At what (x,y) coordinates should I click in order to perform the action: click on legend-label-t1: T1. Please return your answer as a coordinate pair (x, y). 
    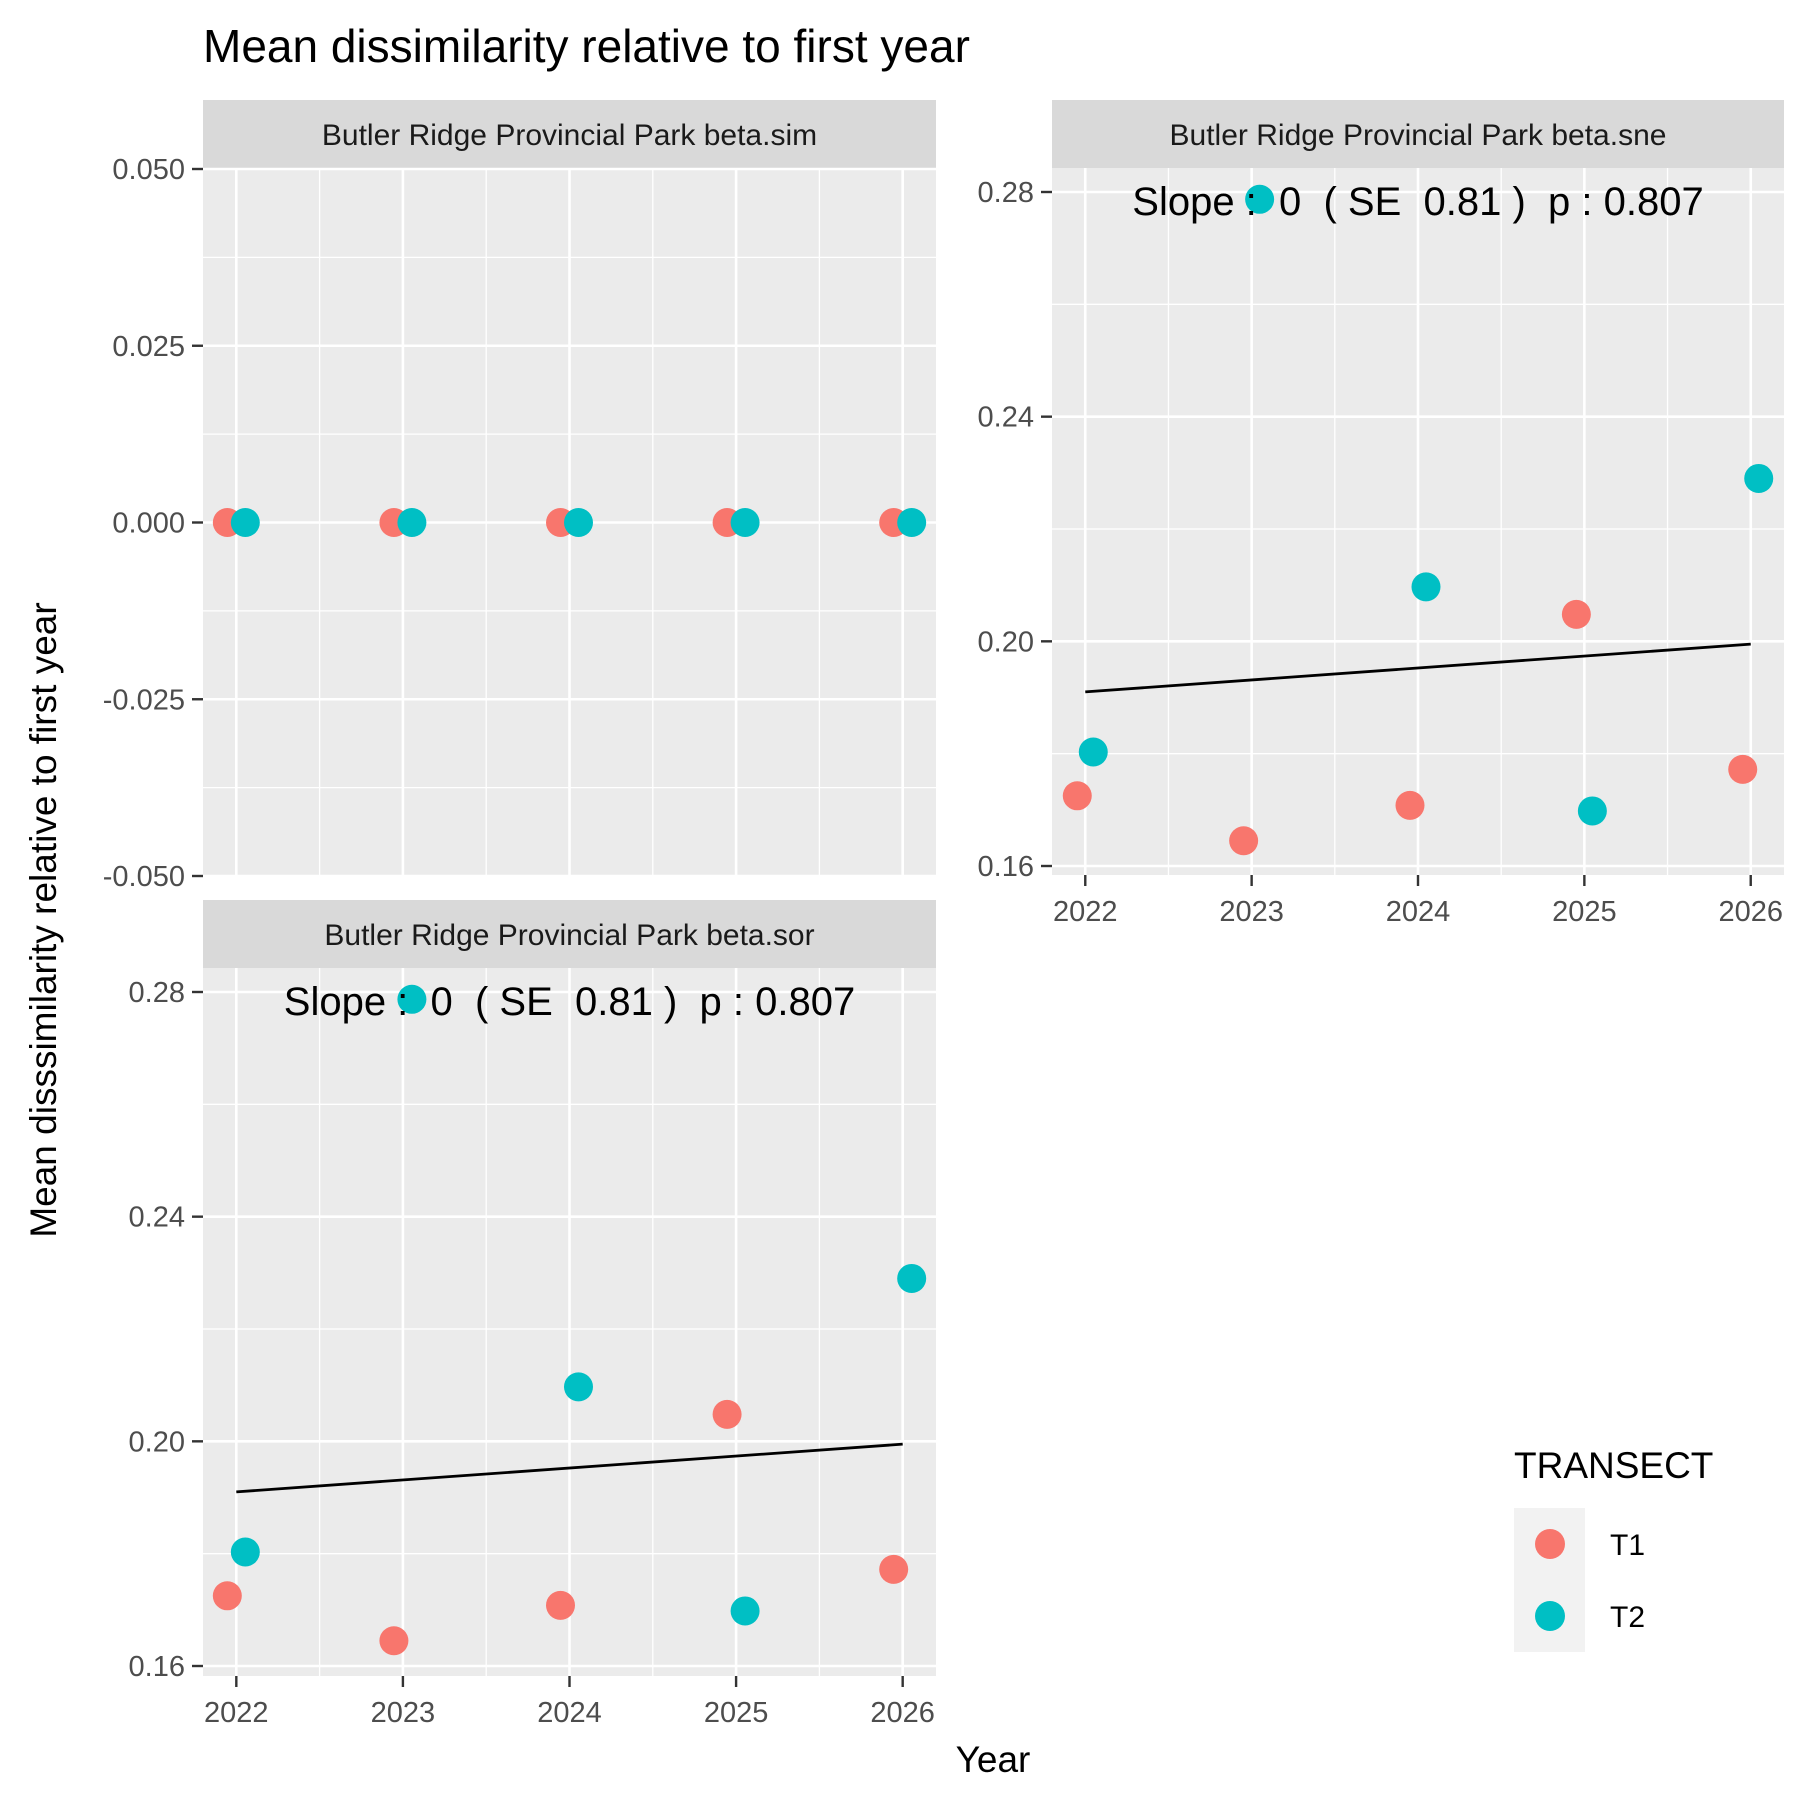
    Looking at the image, I should click on (1627, 1545).